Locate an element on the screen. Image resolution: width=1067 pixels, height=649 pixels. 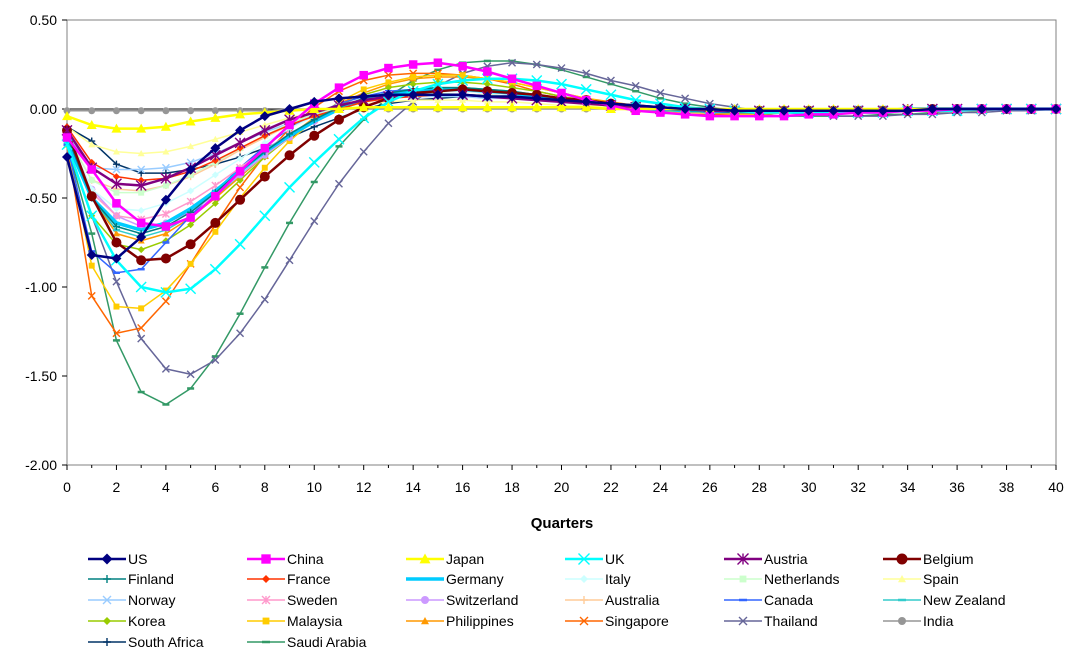
legend-label: Saudi Arabia is located at coordinates (327, 641).